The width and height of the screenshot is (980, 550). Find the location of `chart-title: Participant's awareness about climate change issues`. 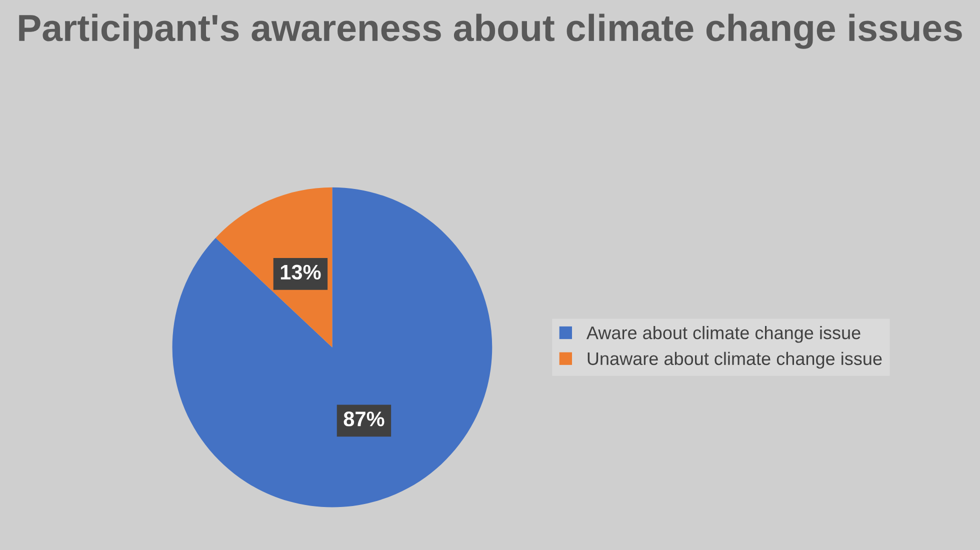

chart-title: Participant's awareness about climate change issues is located at coordinates (490, 31).